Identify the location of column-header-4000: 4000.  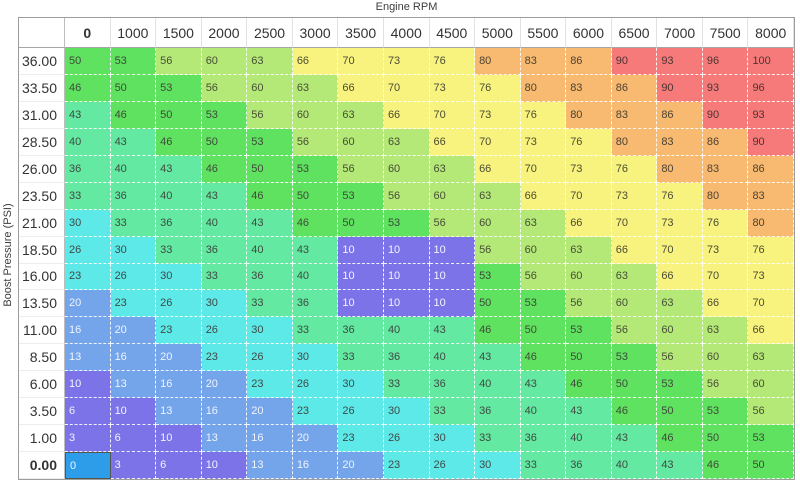
(406, 33).